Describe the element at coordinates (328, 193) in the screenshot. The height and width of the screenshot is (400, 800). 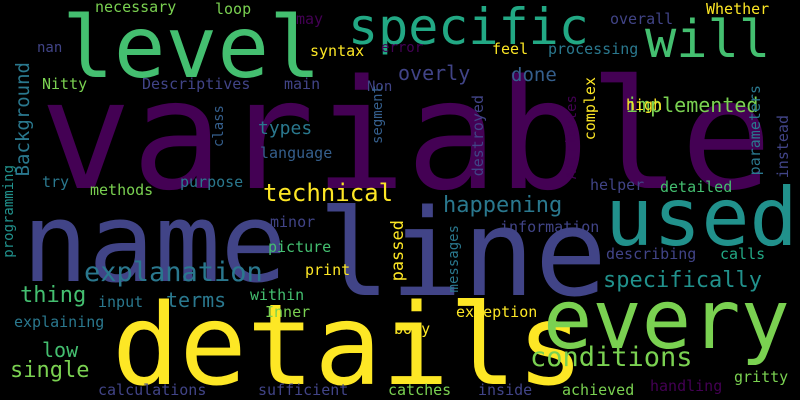
I see `word-technical: technical` at that location.